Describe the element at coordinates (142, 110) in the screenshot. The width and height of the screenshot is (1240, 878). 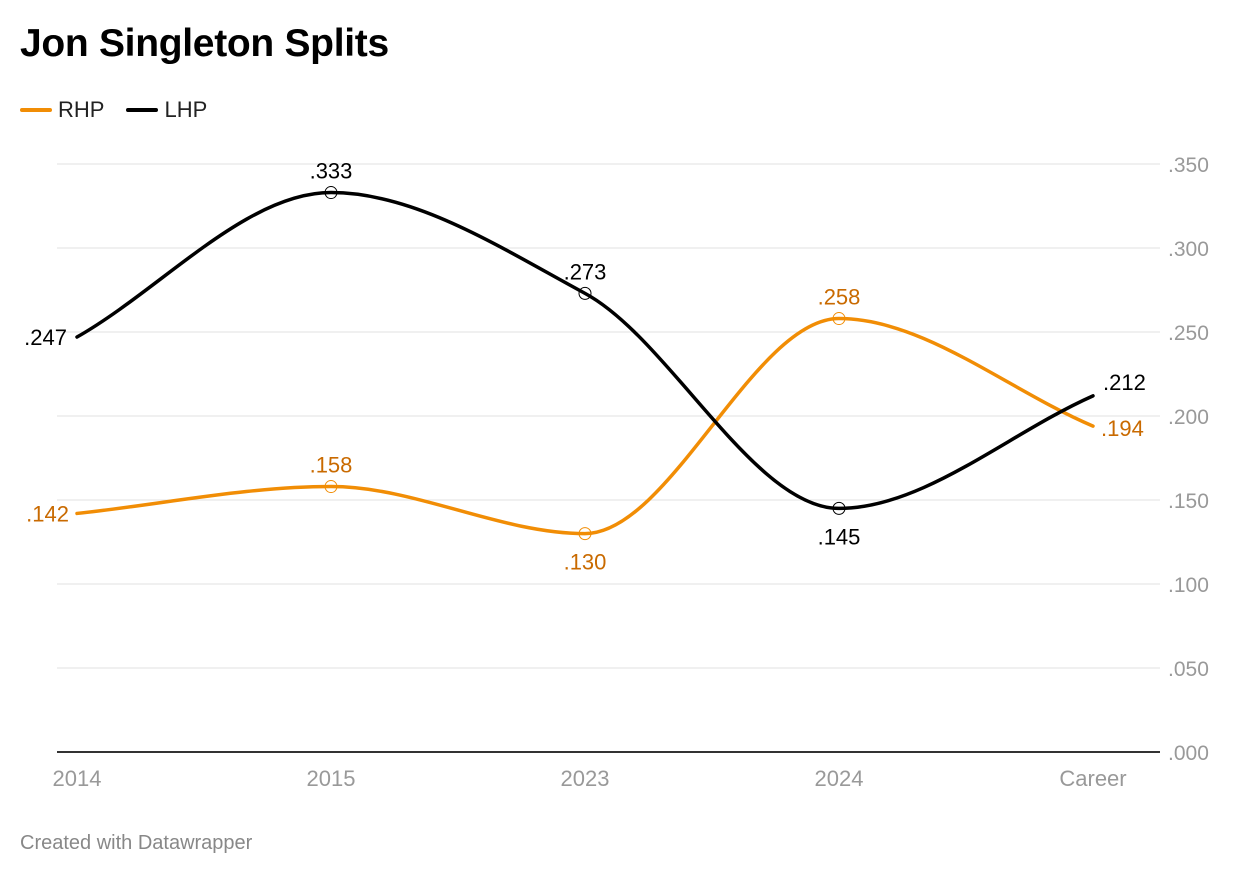
I see `legend-swatch-lhp` at that location.